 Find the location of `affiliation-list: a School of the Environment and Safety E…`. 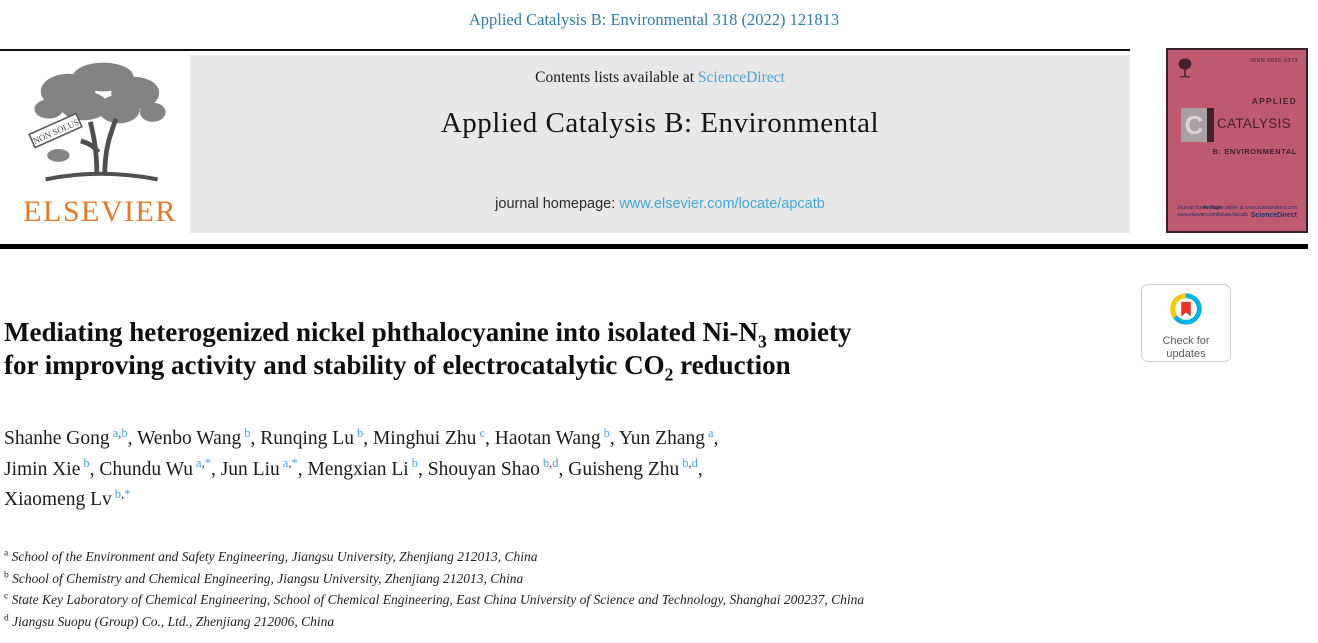

affiliation-list: a School of the Environment and Safety E… is located at coordinates (559, 589).